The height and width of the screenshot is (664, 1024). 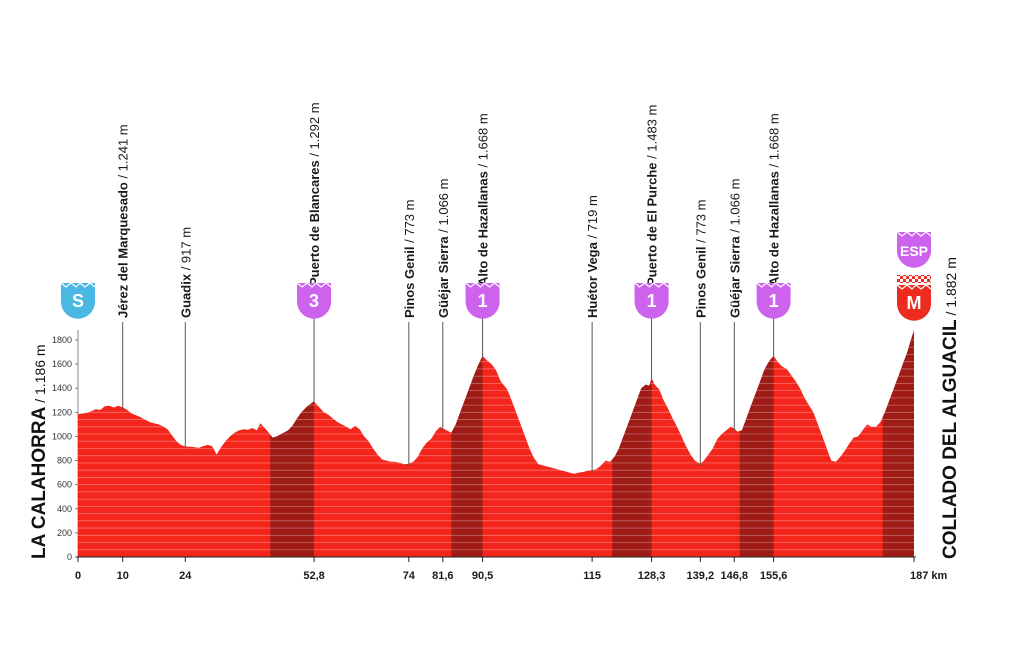 I want to click on finish-town: COLLADO DEL ALGUACIL, so click(x=950, y=439).